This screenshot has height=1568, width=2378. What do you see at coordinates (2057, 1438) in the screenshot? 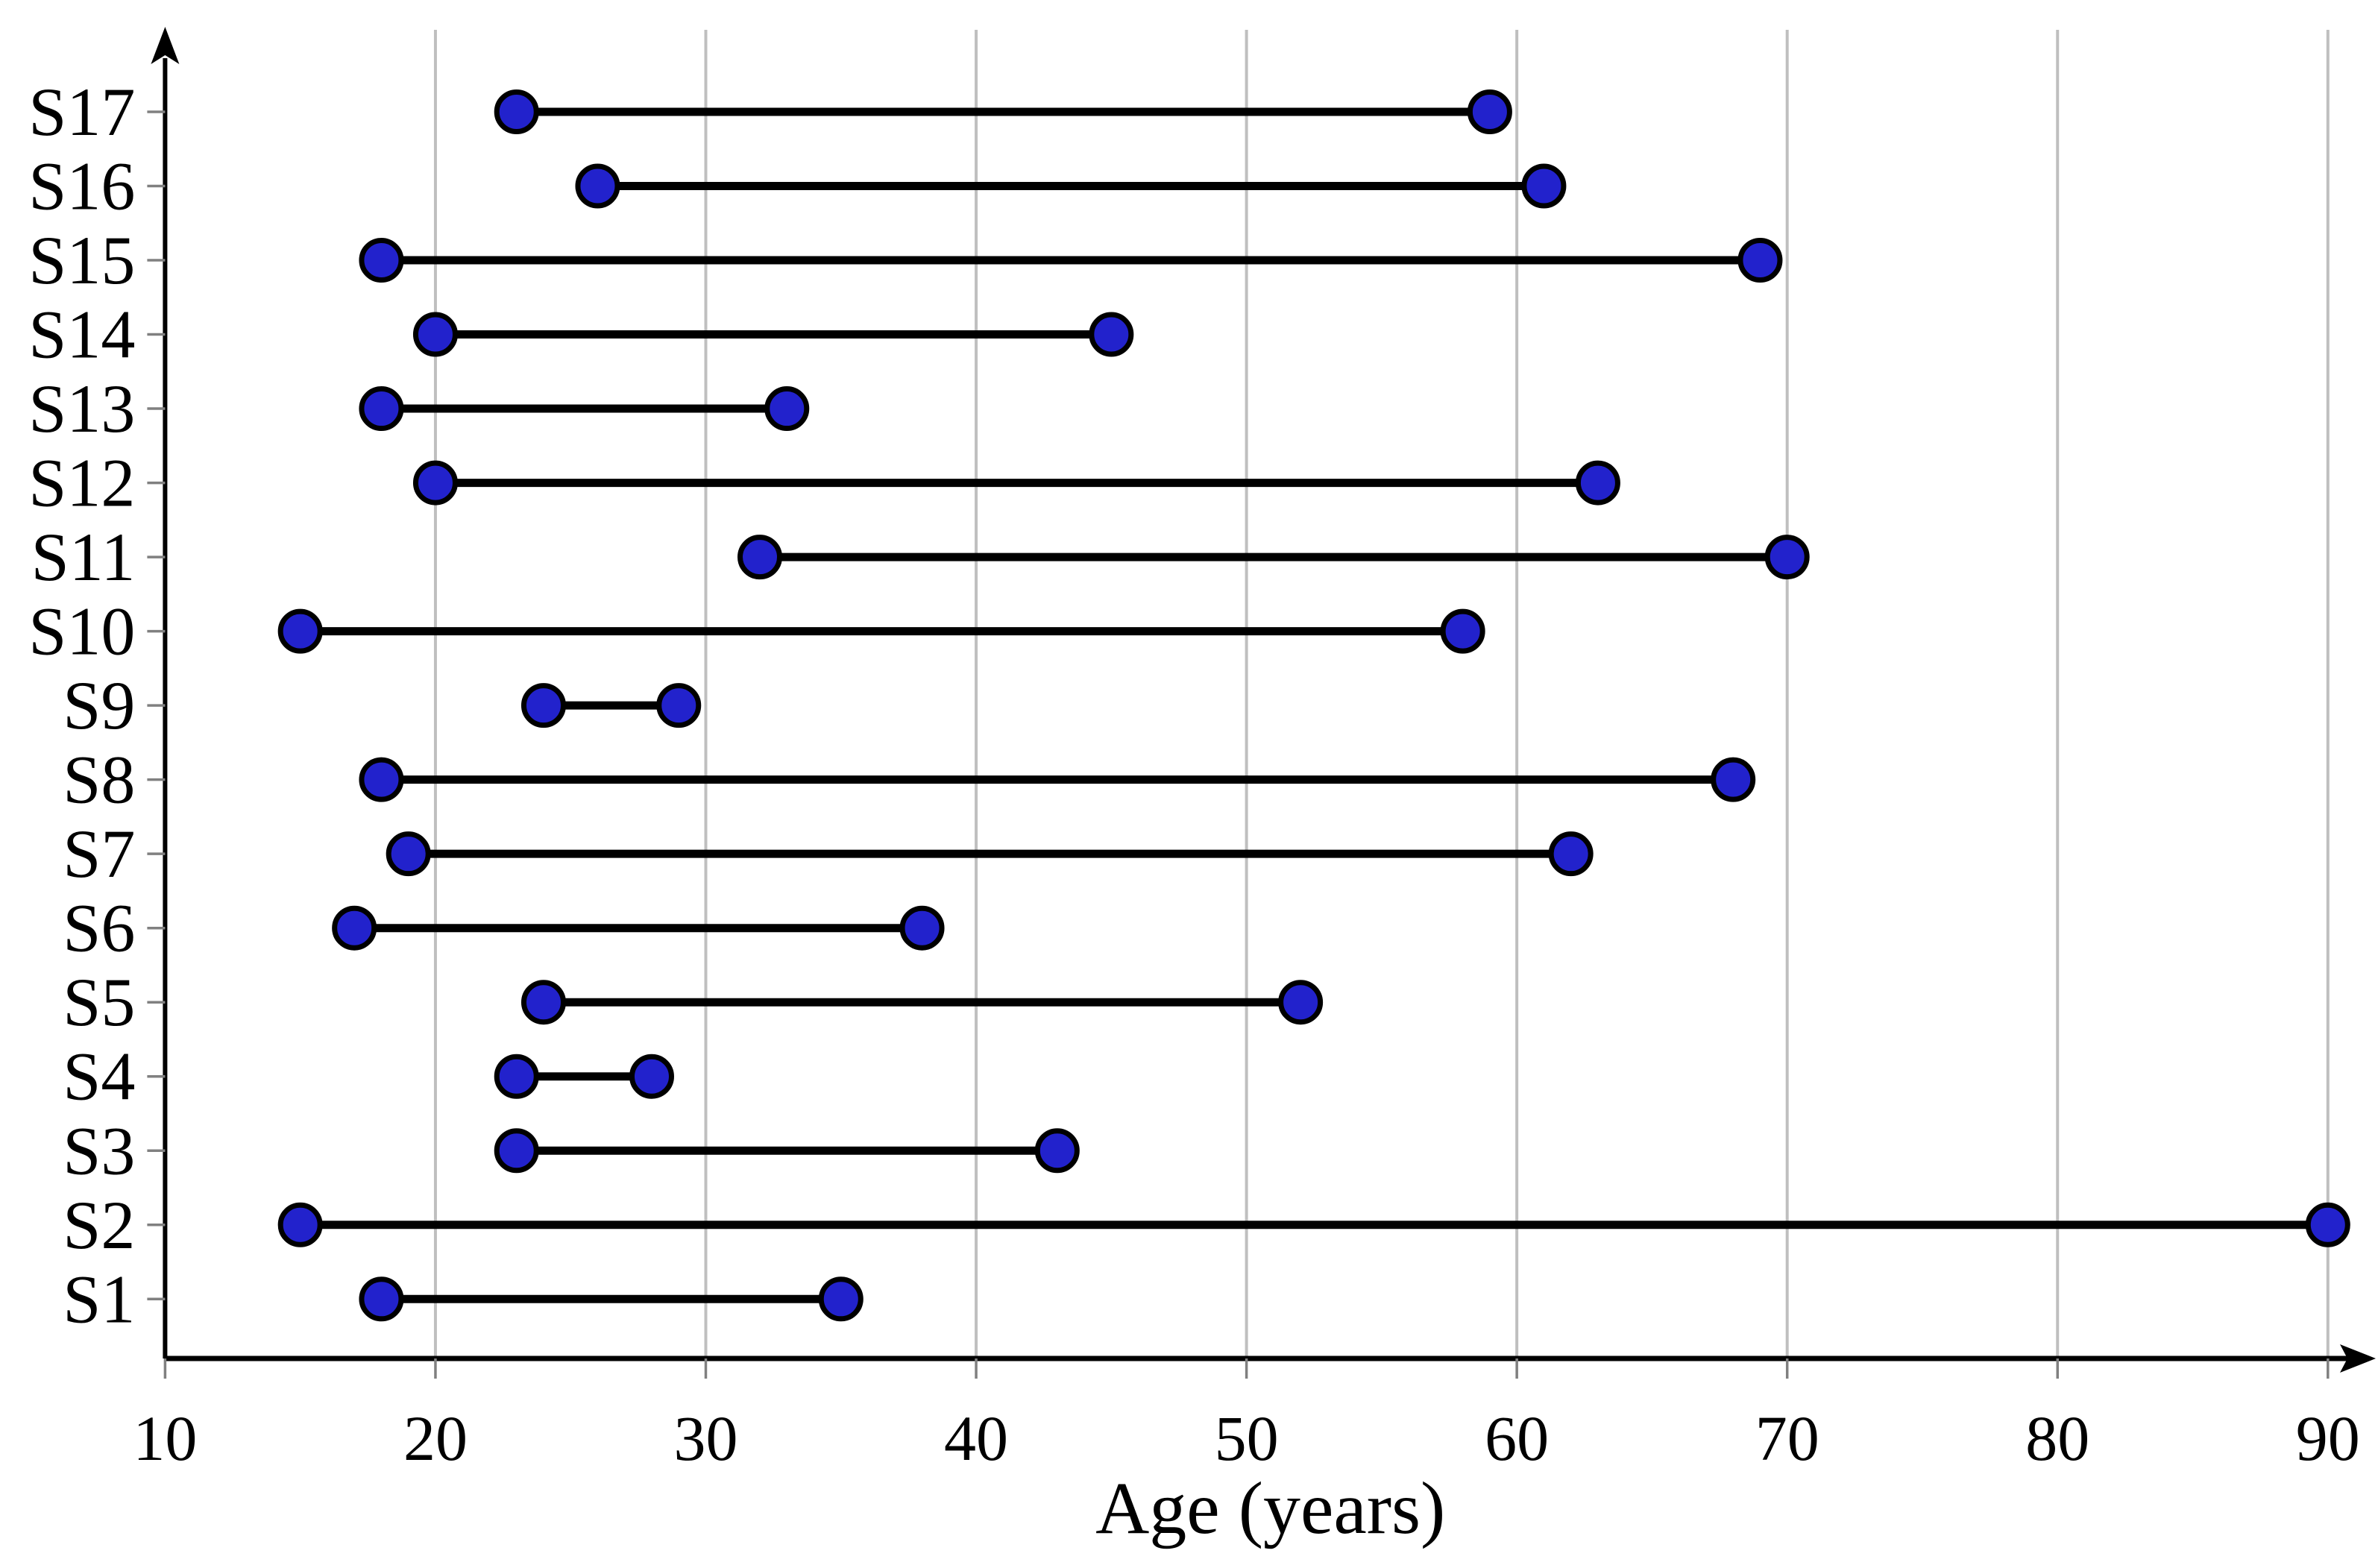
I see `x-tick-label: 80` at bounding box center [2057, 1438].